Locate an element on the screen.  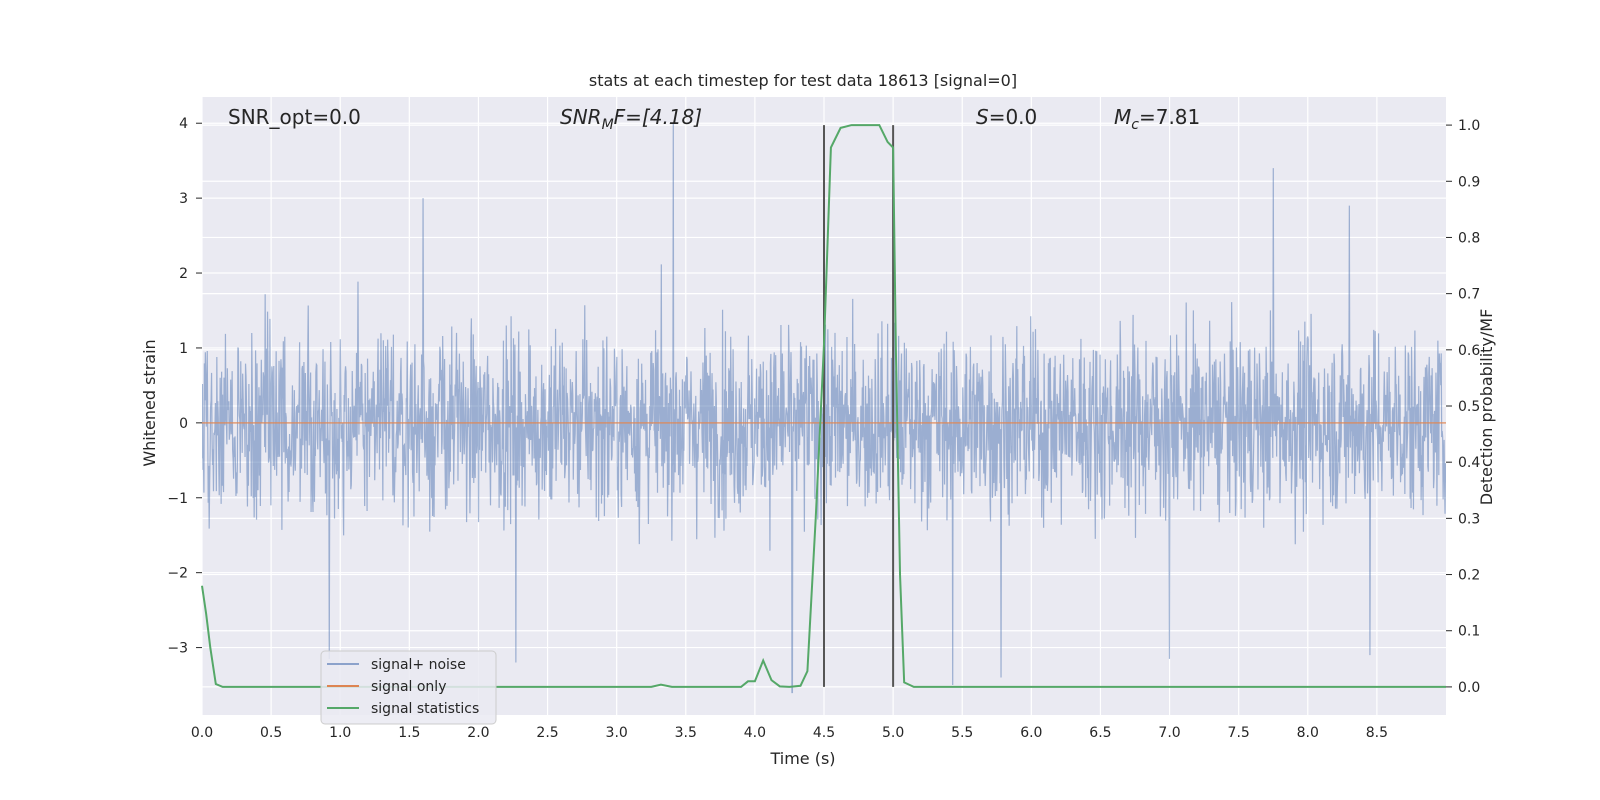
legend-box is located at coordinates (408, 687).